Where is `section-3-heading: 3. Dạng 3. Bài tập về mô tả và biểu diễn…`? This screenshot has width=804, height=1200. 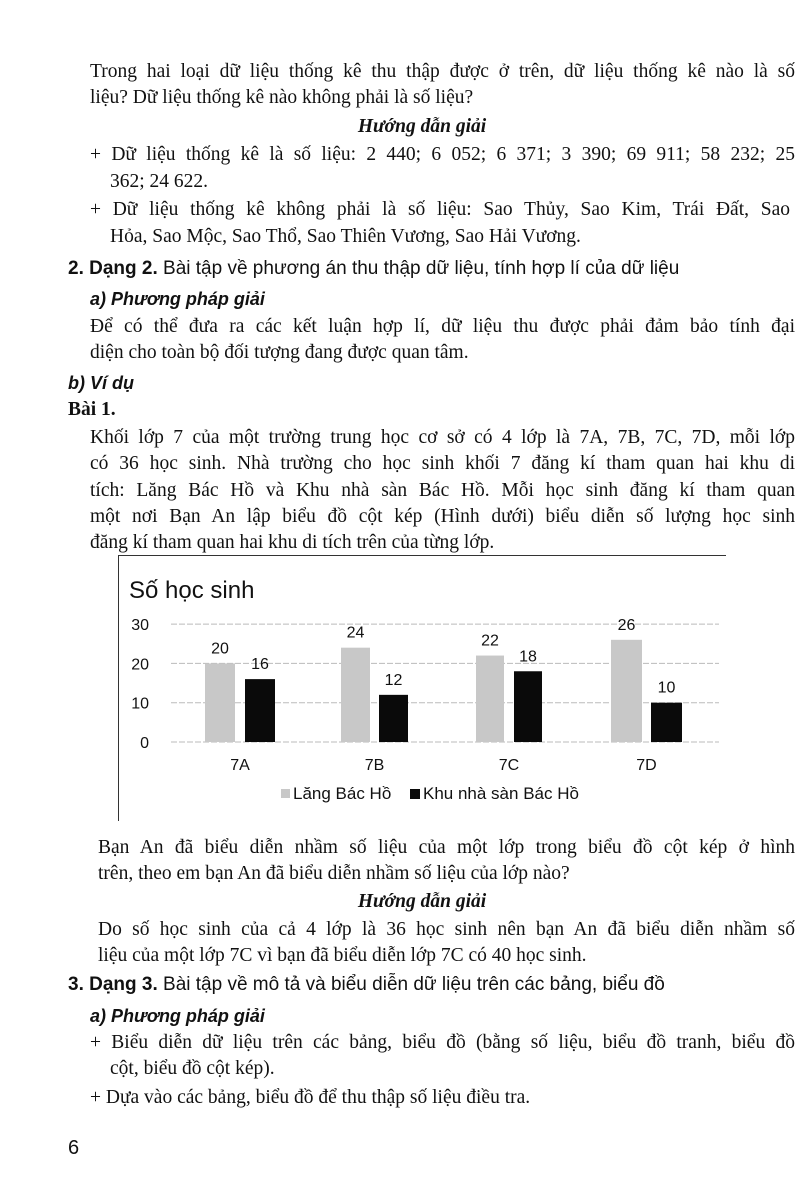
section-3-heading: 3. Dạng 3. Bài tập về mô tả và biểu diễn… is located at coordinates (366, 985).